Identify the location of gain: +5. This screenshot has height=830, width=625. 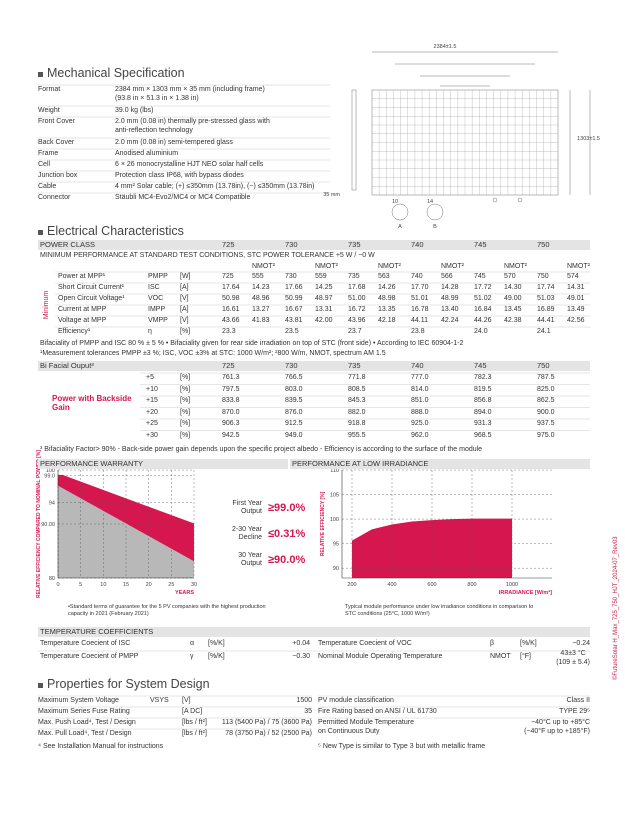
(150, 377).